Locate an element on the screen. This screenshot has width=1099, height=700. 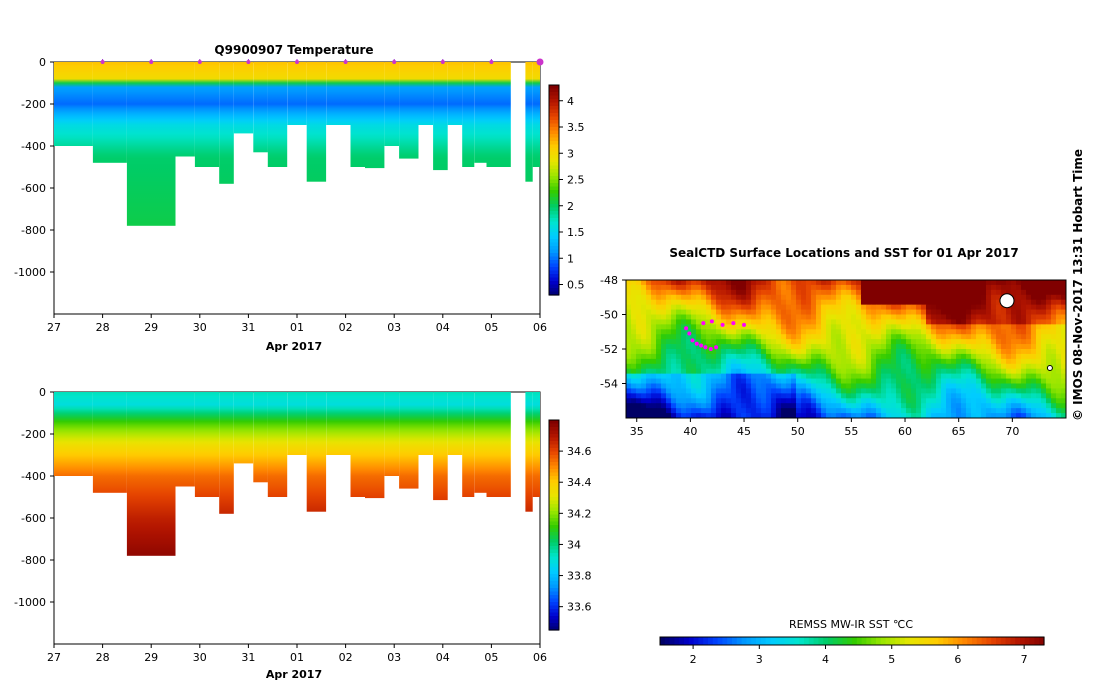
surface-location-dot is located at coordinates (716, 347).